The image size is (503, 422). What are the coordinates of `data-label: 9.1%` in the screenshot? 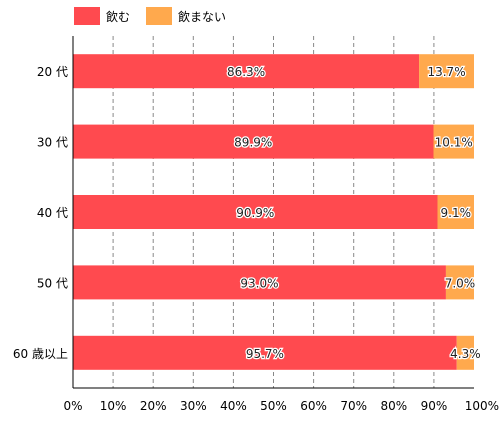 It's located at (456, 213).